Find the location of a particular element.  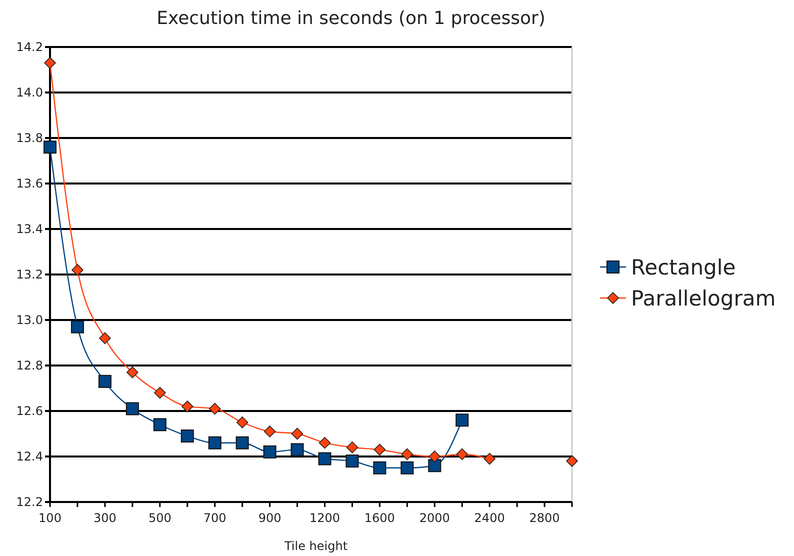

x-tick-label: 1200 is located at coordinates (324, 518).